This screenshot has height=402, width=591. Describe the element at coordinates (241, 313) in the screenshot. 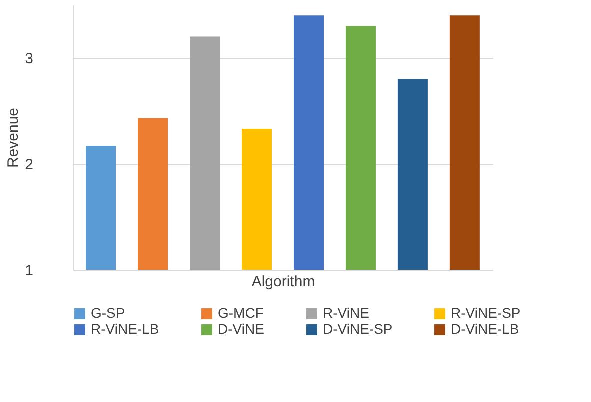

I see `legend-label: G-MCF` at that location.